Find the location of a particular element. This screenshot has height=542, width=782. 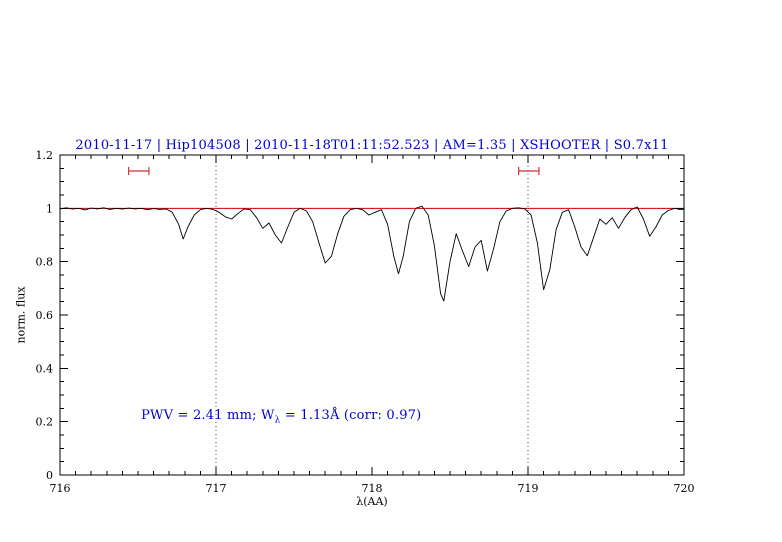

spectrum-line is located at coordinates (372, 253).